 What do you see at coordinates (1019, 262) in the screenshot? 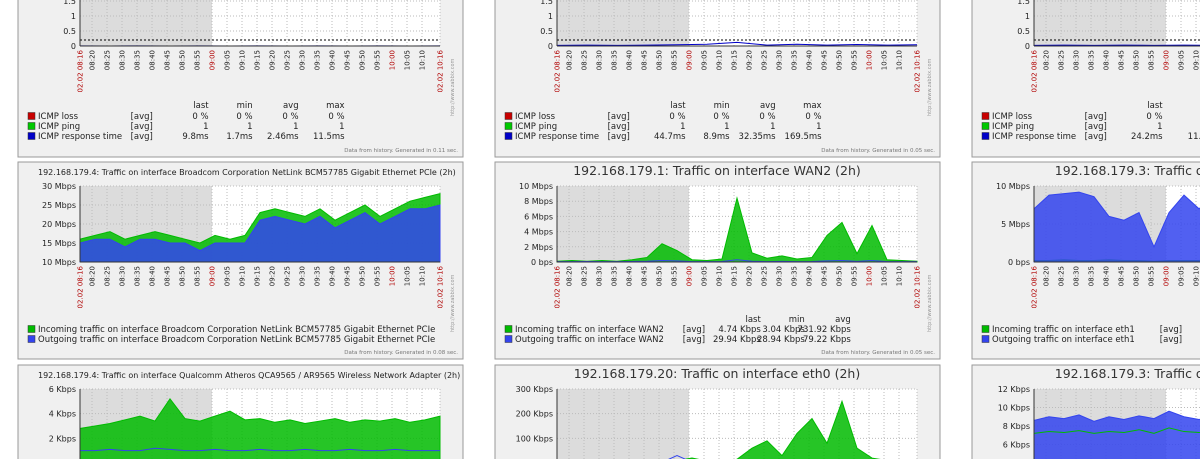
I see `y-tick-label: 0 bps` at bounding box center [1019, 262].